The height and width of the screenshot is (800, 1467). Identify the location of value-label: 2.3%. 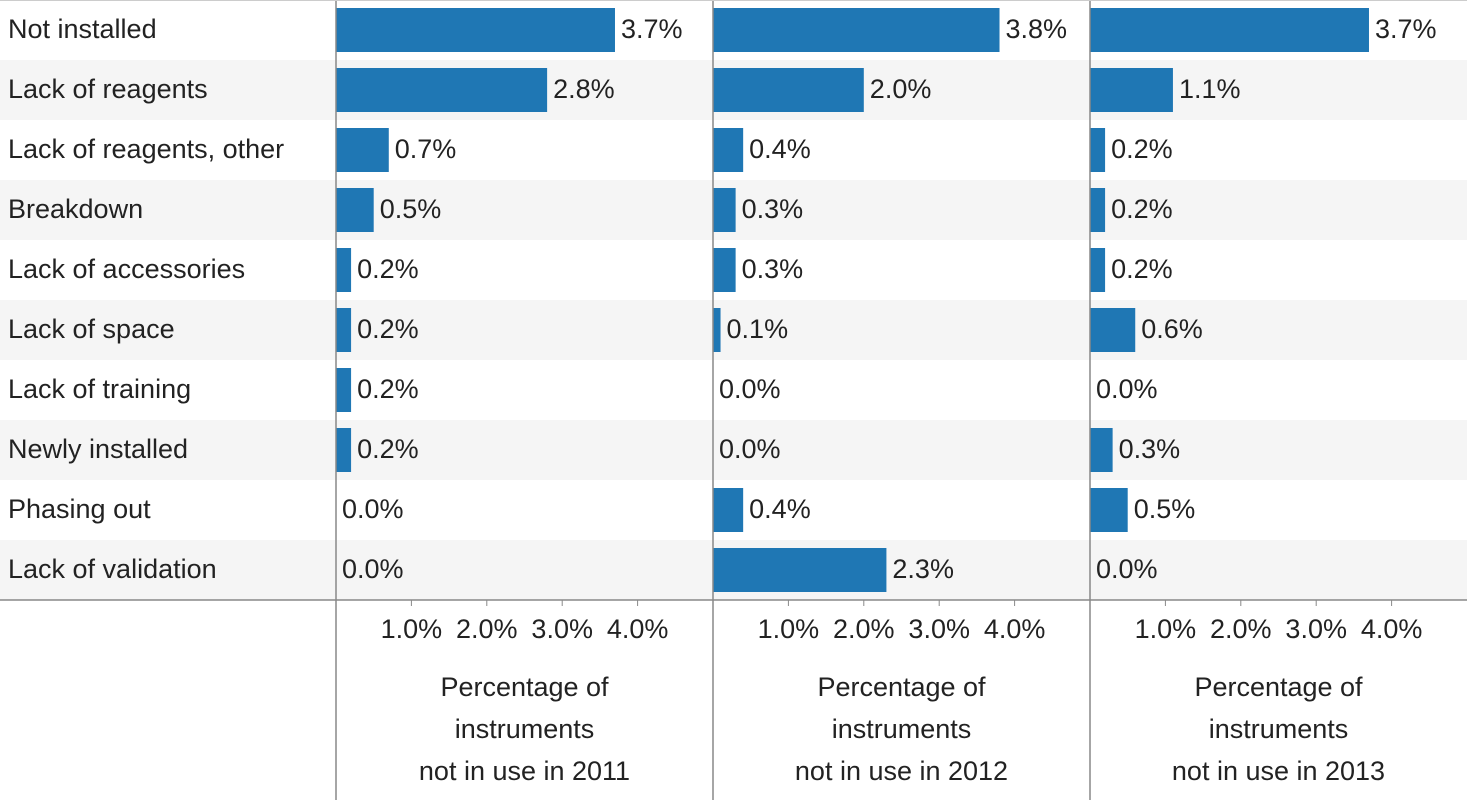
(923, 569).